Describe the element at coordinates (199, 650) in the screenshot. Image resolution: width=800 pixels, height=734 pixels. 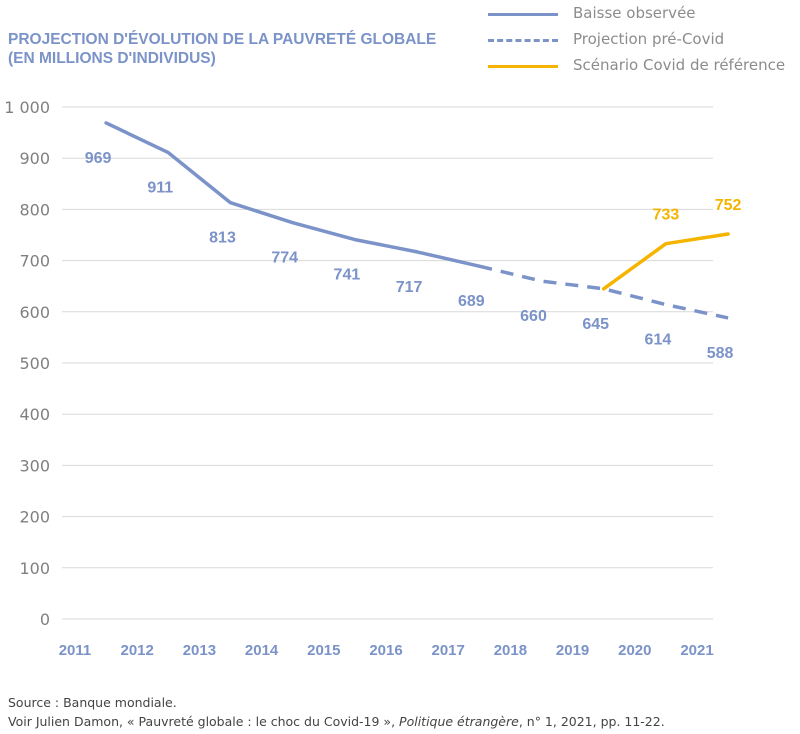
I see `x-tick-label: 2013` at that location.